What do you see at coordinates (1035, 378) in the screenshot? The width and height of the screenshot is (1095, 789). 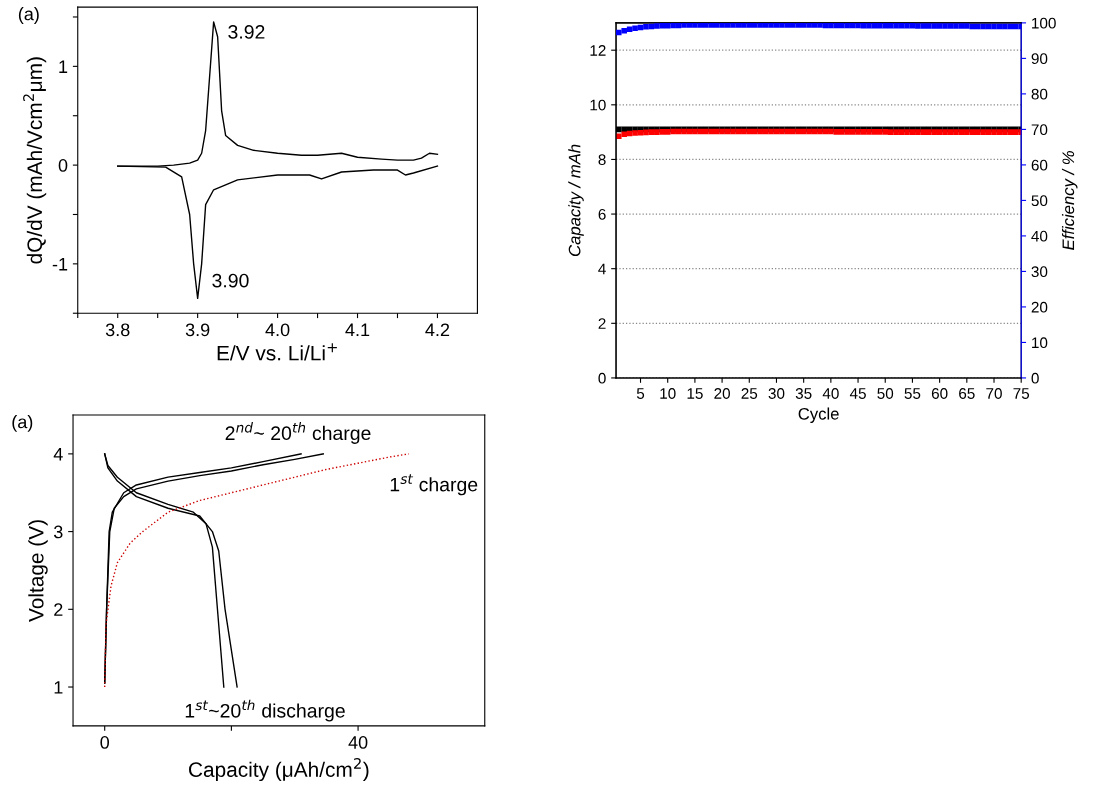 I see `y2-tick-label: 0` at bounding box center [1035, 378].